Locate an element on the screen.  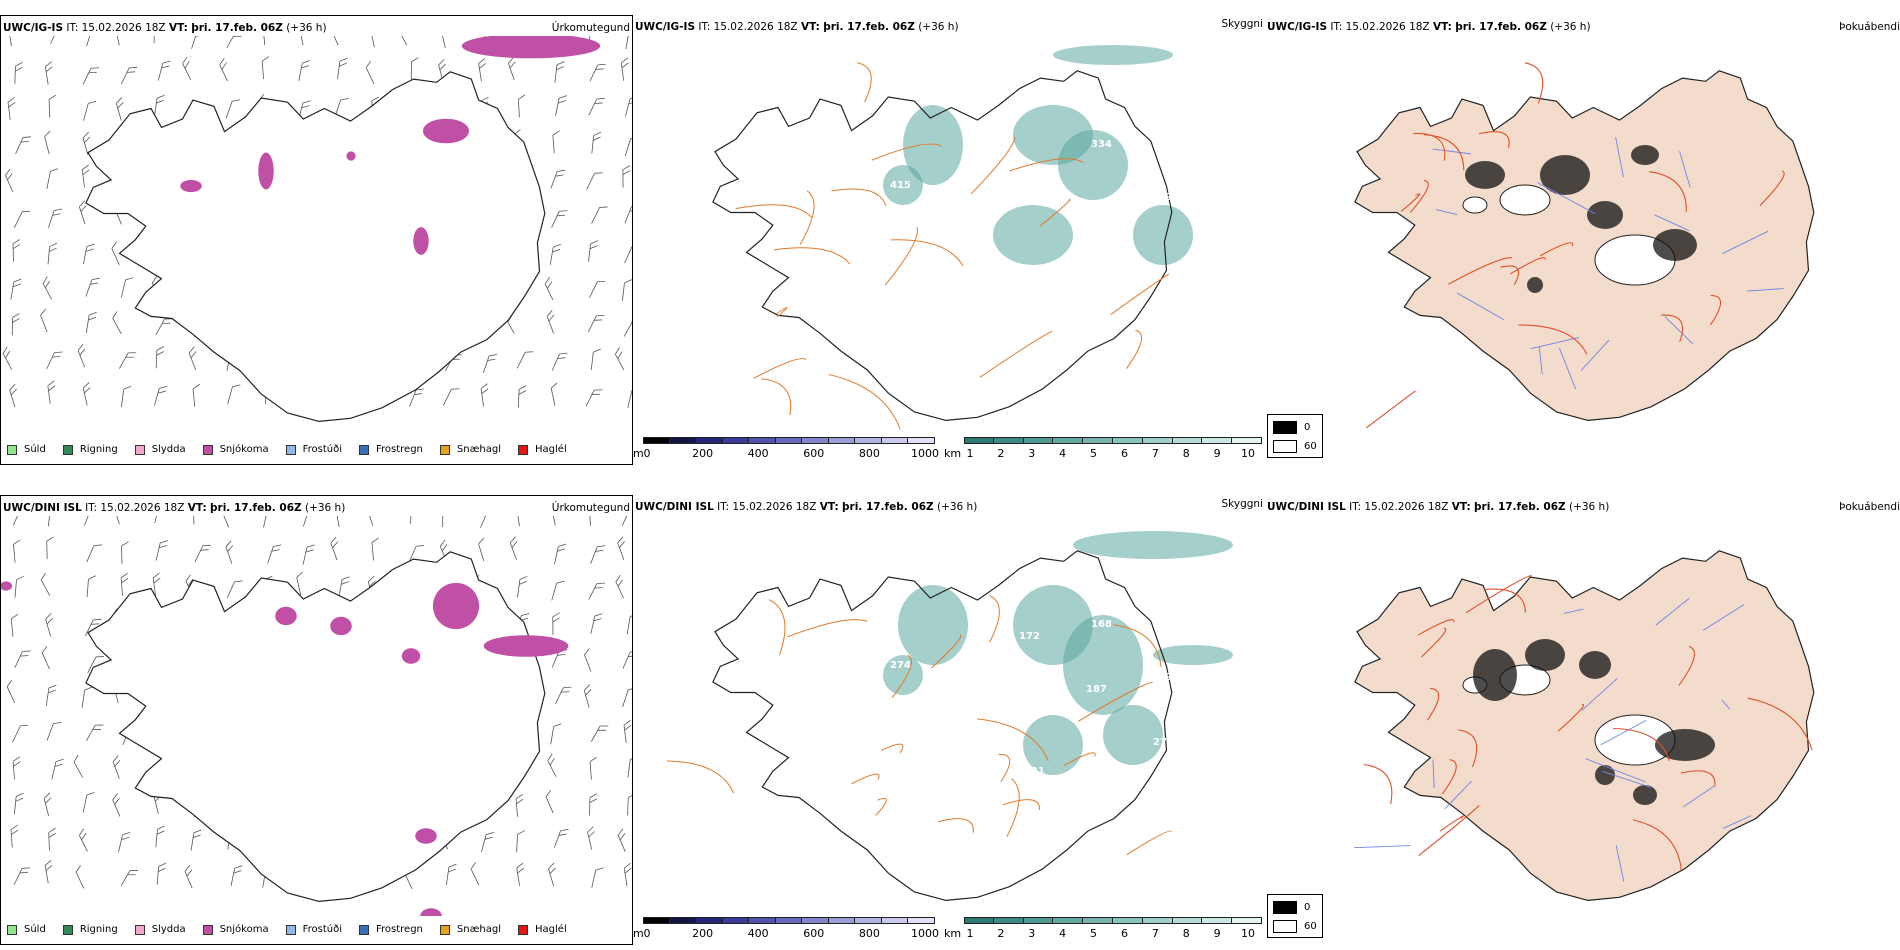
panel-name: Þokuábendi is located at coordinates (1869, 507).